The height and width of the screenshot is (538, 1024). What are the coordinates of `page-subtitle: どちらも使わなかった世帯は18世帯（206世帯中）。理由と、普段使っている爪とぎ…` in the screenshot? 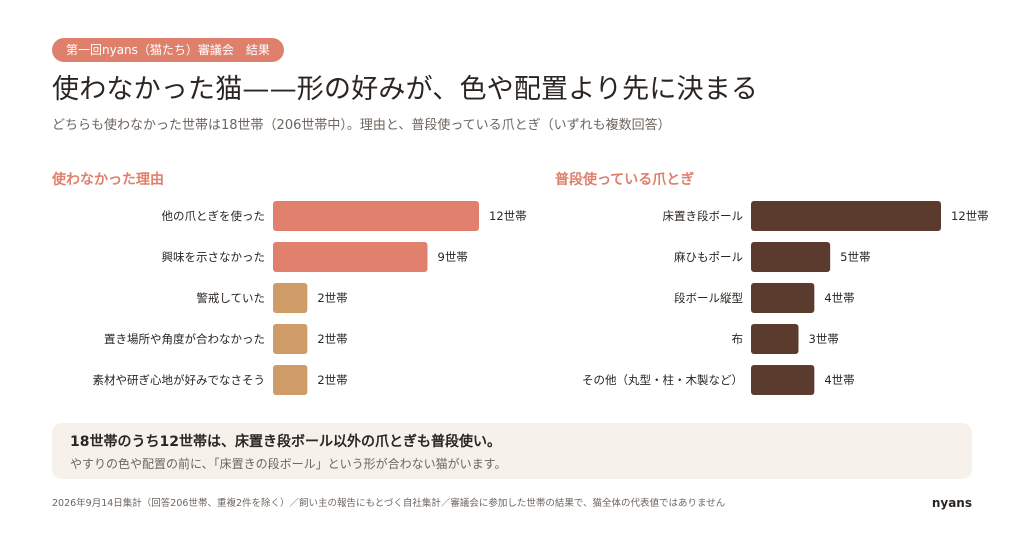 It's located at (361, 125).